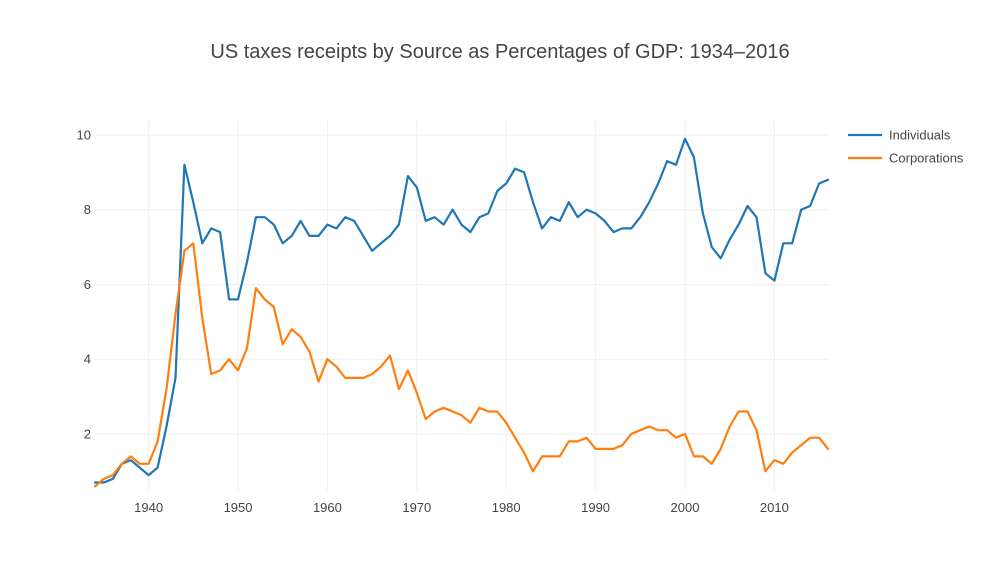 The width and height of the screenshot is (1000, 588). I want to click on y-tick-label: 2, so click(87, 433).